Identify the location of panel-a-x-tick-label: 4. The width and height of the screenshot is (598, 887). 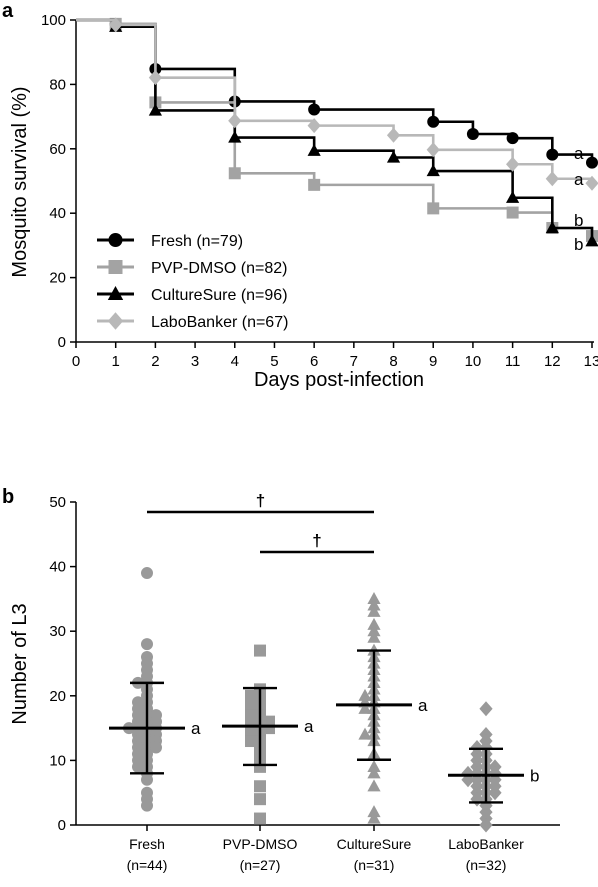
(235, 361).